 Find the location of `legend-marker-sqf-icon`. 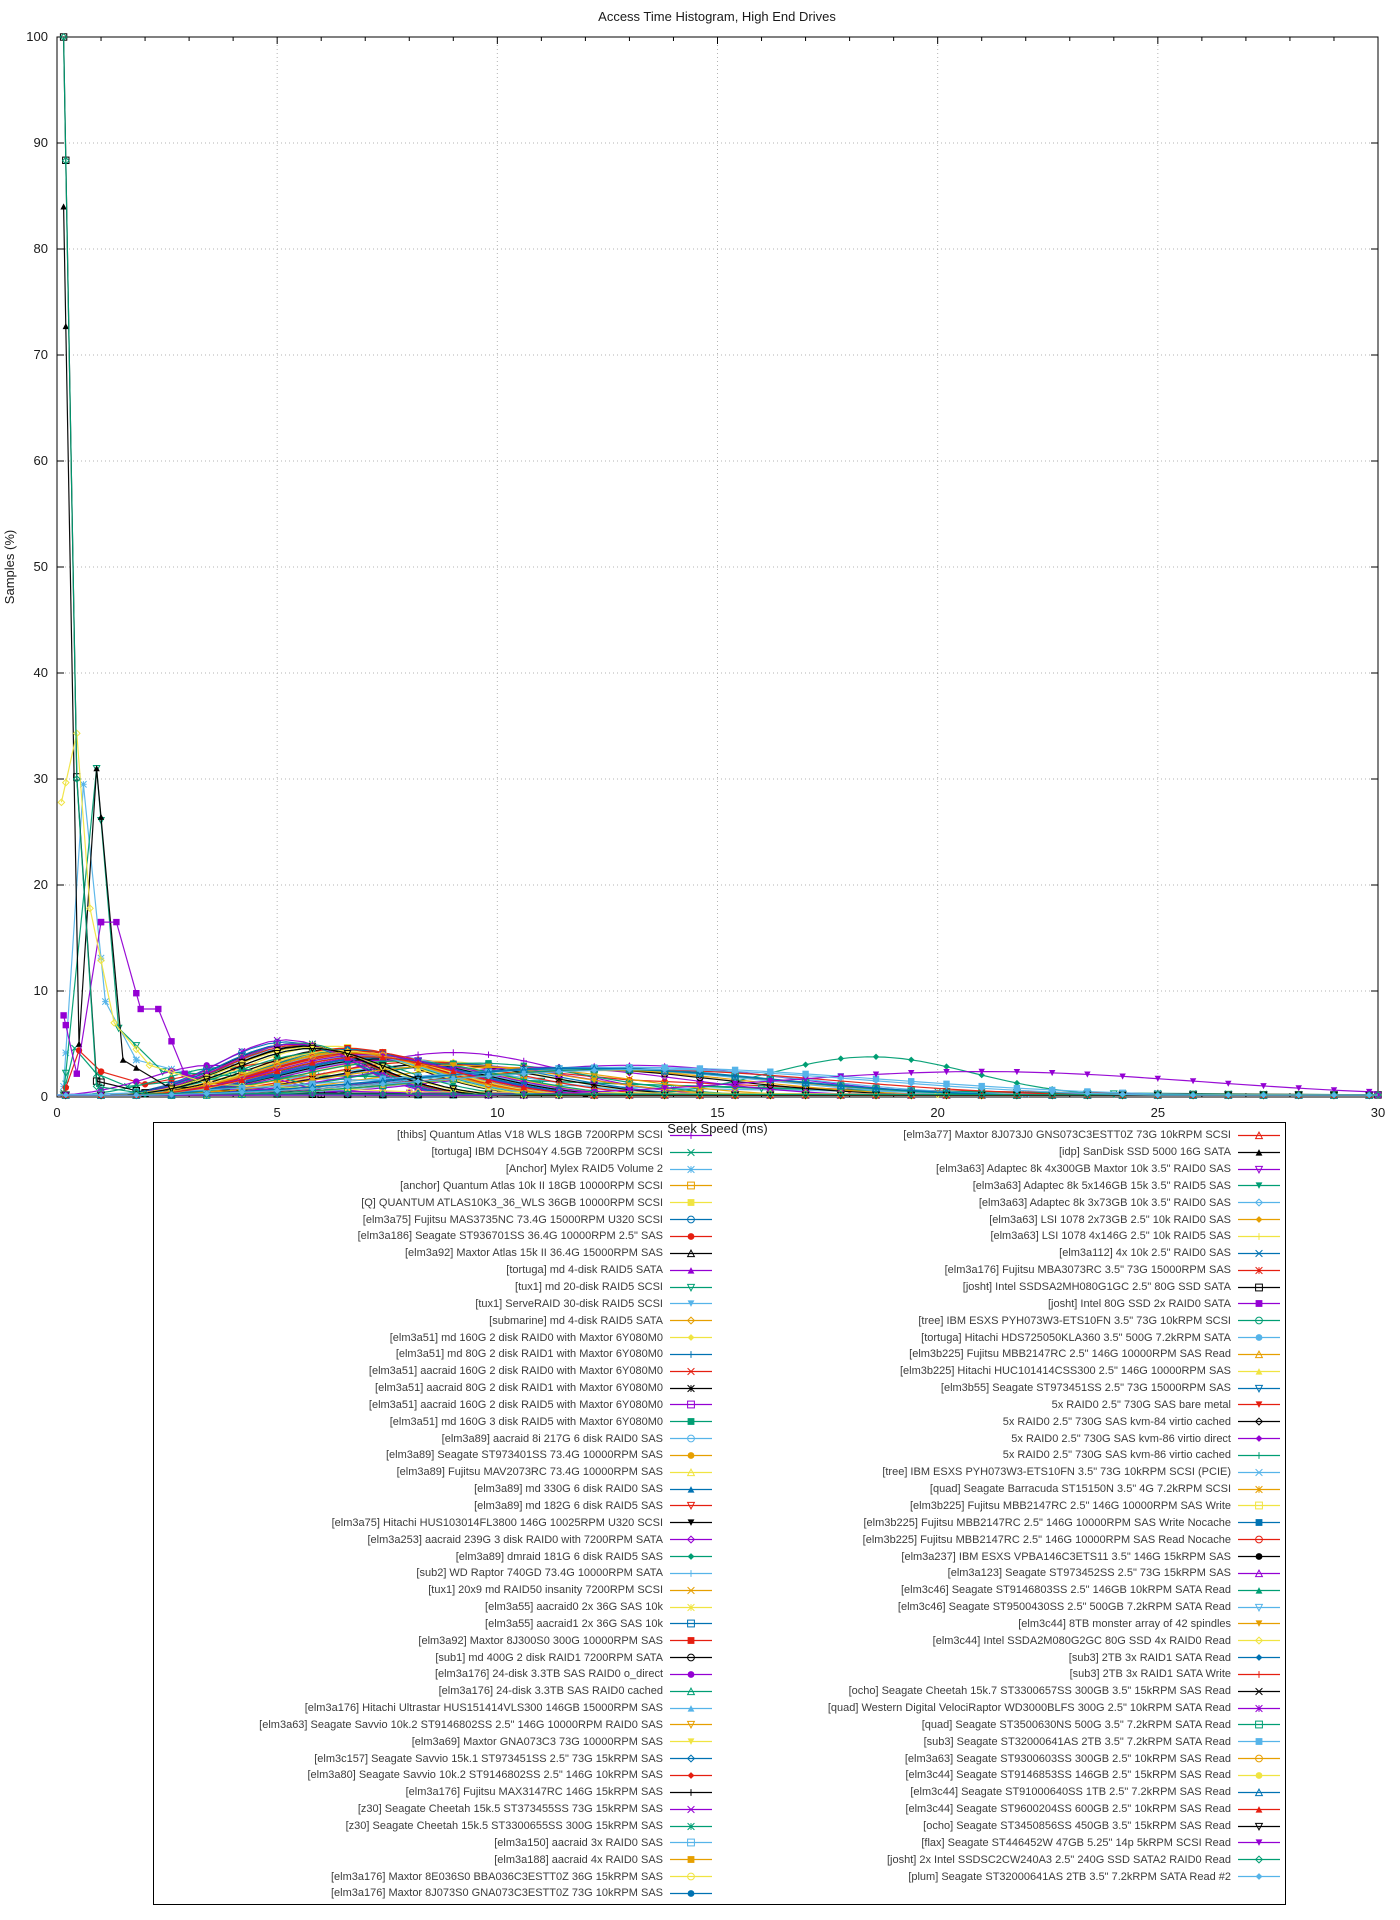

legend-marker-sqf-icon is located at coordinates (691, 1202).